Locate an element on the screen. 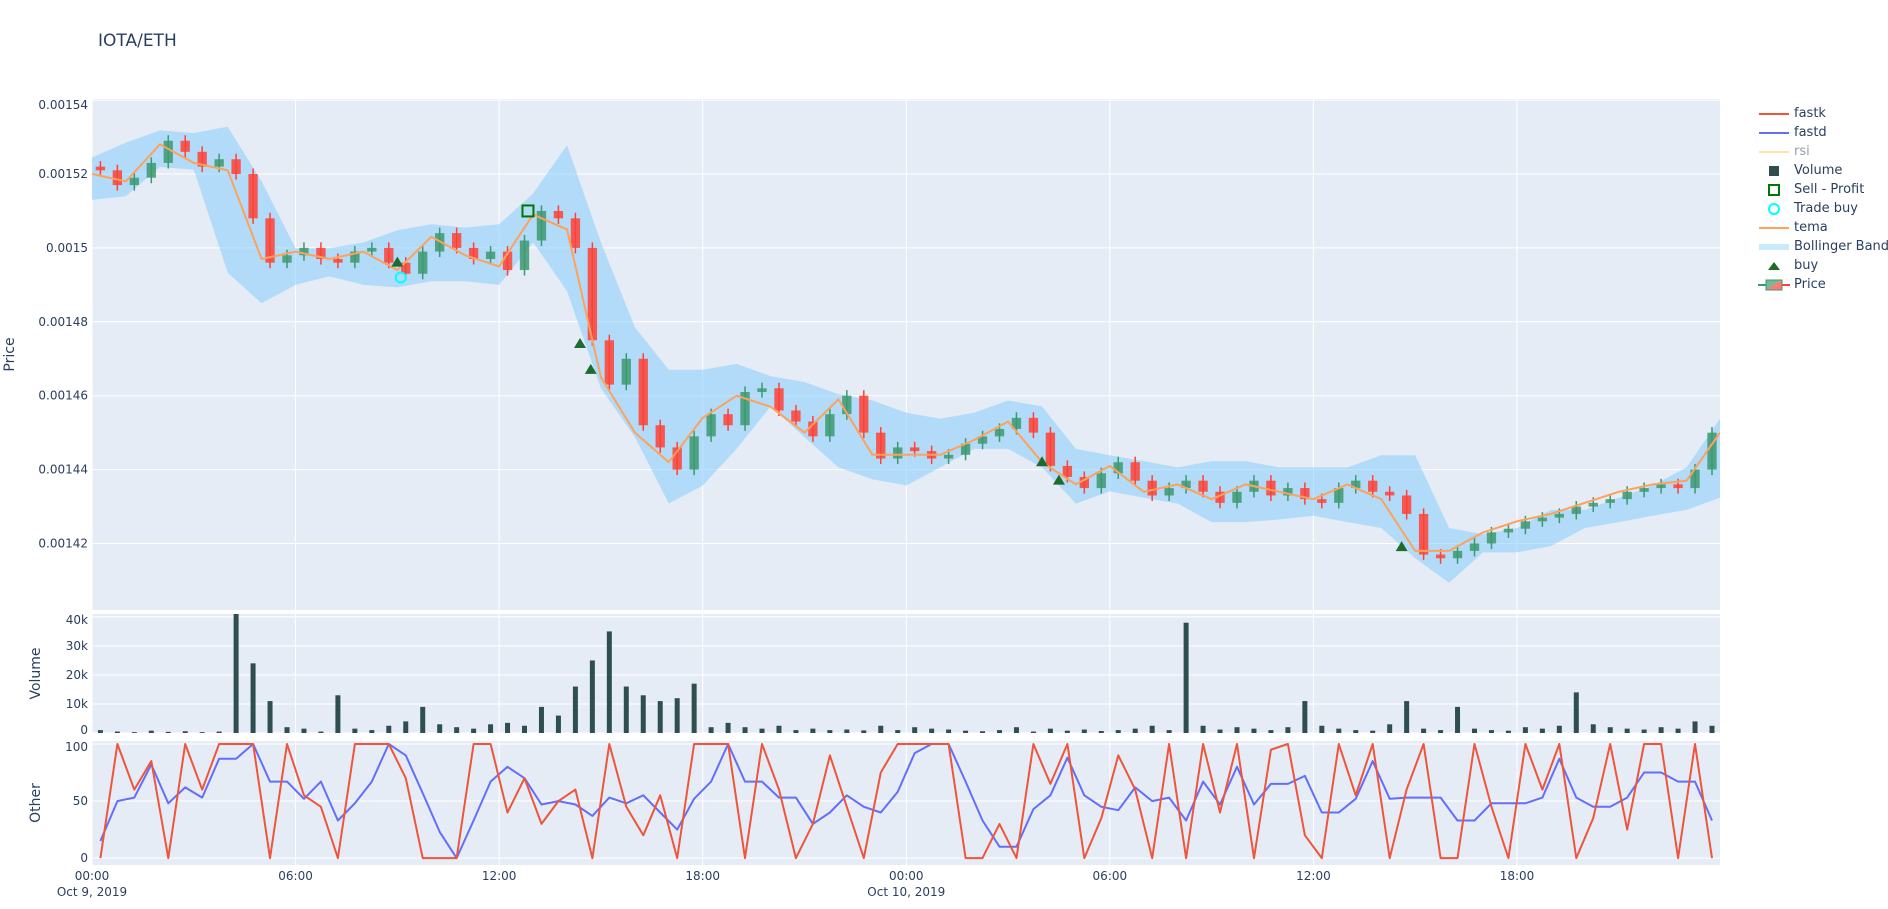 This screenshot has height=909, width=1888. legend-item-rsi: rsi is located at coordinates (1822, 151).